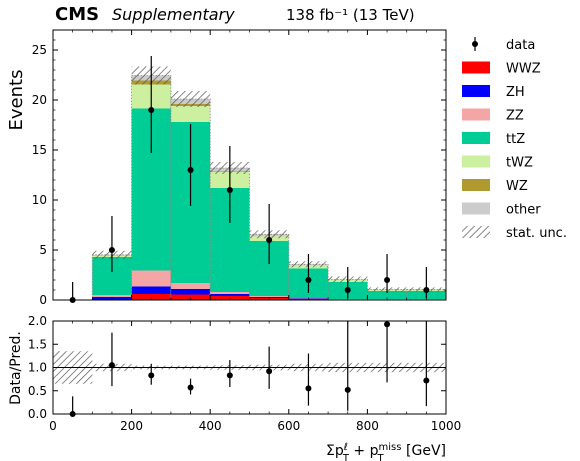 This screenshot has height=461, width=580. What do you see at coordinates (39, 100) in the screenshot?
I see `y-tick-label-top: 20` at bounding box center [39, 100].